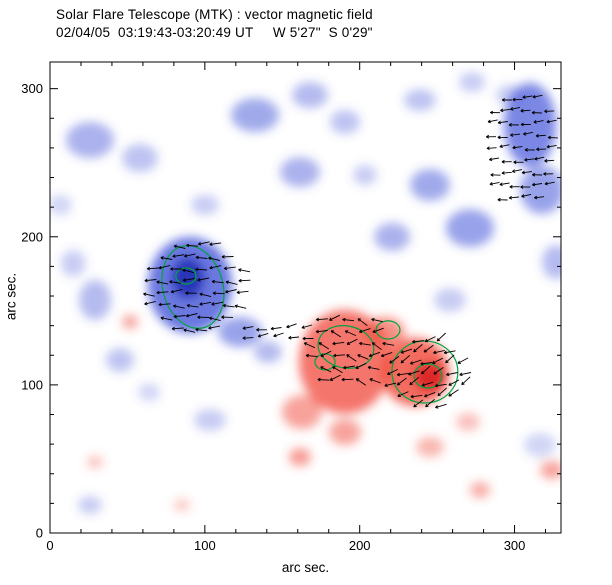  What do you see at coordinates (515, 545) in the screenshot?
I see `x-tick-label: 300` at bounding box center [515, 545].